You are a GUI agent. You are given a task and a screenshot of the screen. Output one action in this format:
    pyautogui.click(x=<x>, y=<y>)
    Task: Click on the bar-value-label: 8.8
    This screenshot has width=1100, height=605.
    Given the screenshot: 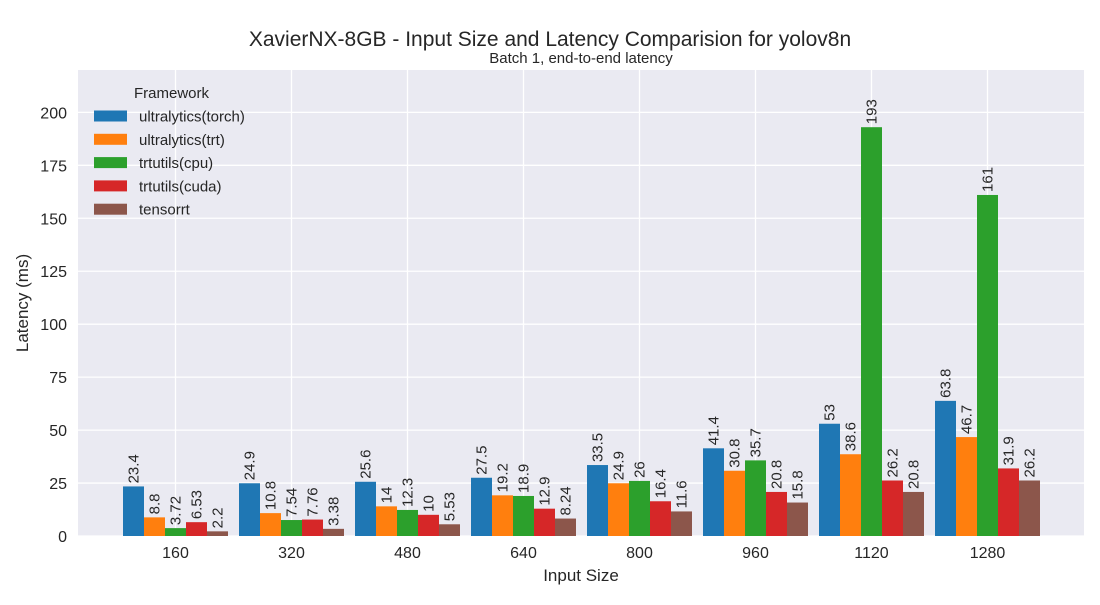 What is the action you would take?
    pyautogui.click(x=155, y=504)
    